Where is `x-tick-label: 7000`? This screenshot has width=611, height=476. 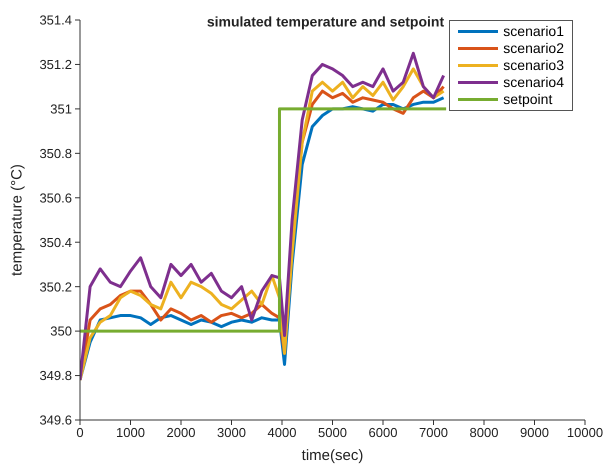 x-tick-label: 7000 is located at coordinates (433, 432).